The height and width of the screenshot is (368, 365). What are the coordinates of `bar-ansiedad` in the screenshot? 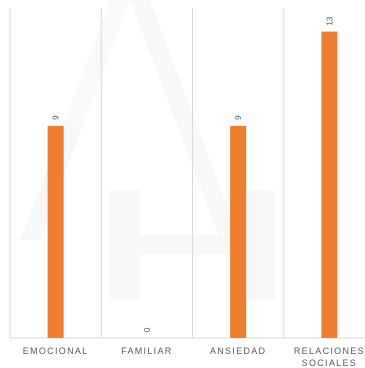 It's located at (238, 231).